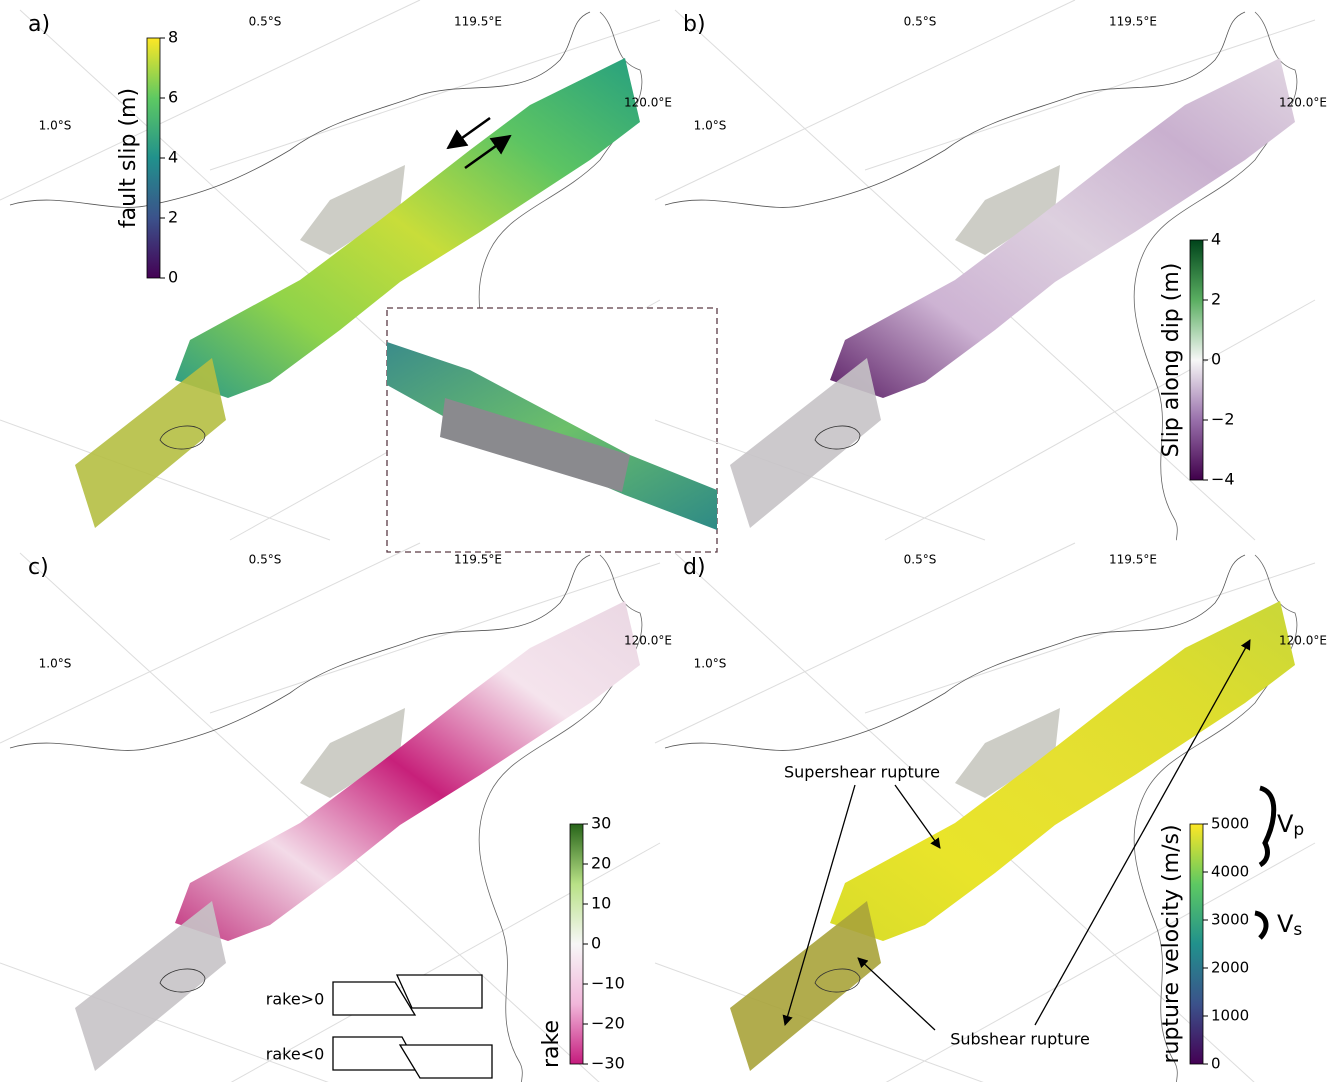 This screenshot has width=1333, height=1082. What do you see at coordinates (694, 567) in the screenshot?
I see `panel-label: d)` at bounding box center [694, 567].